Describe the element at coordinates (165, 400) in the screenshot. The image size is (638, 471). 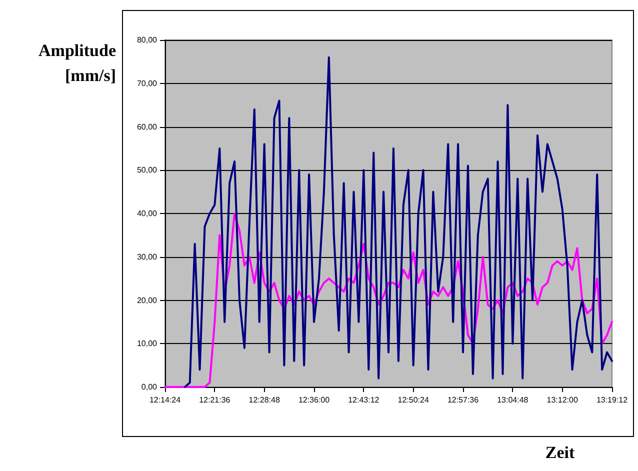
I see `x-tick-label: 12:14:24` at that location.